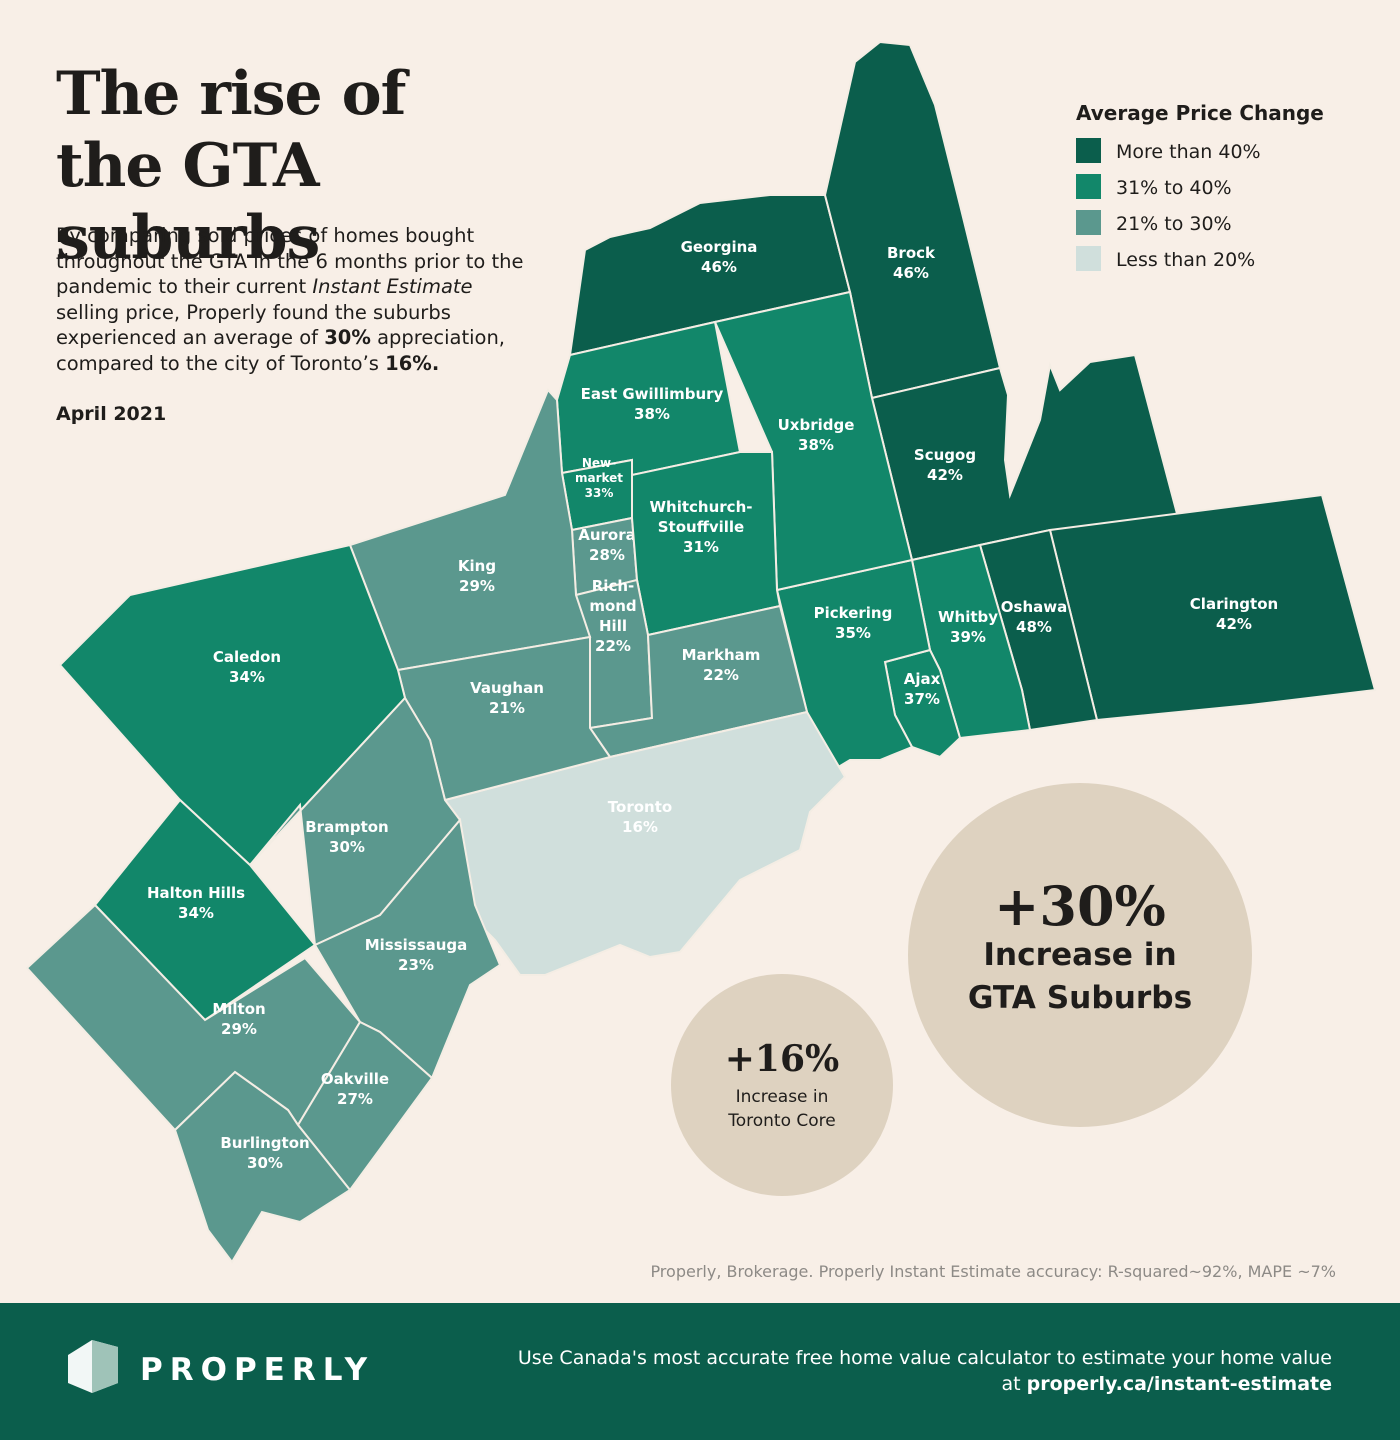 This screenshot has width=1400, height=1440. I want to click on region-name: Oshawa, so click(1034, 607).